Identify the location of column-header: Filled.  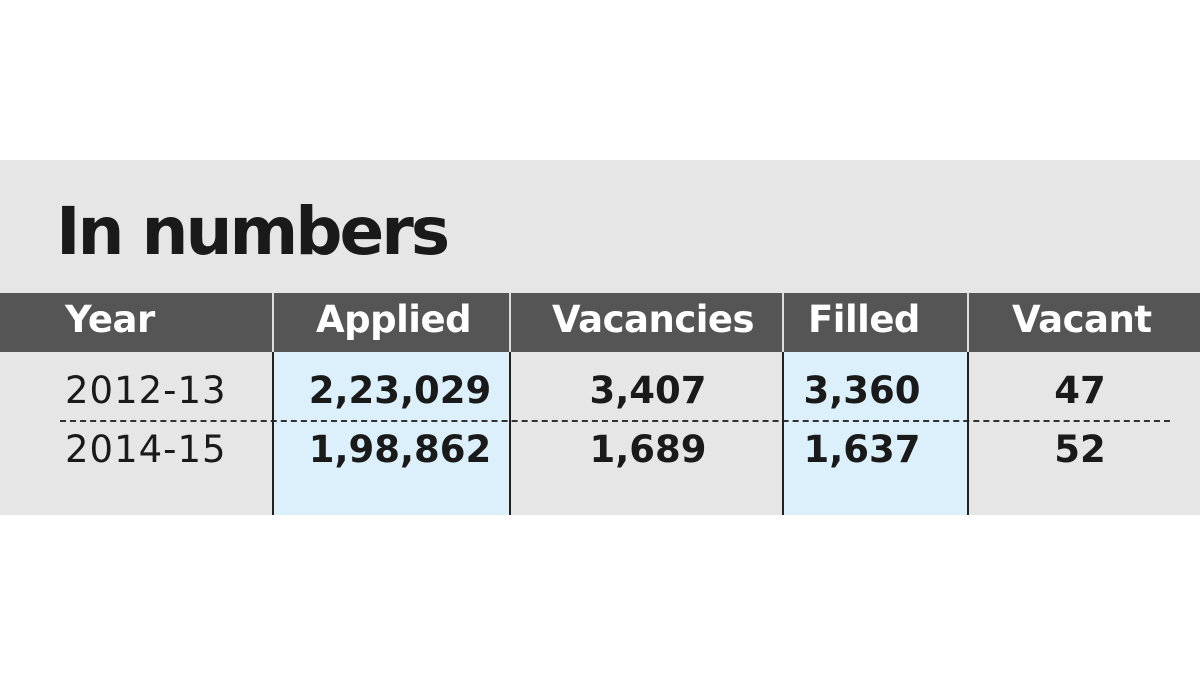
(864, 319).